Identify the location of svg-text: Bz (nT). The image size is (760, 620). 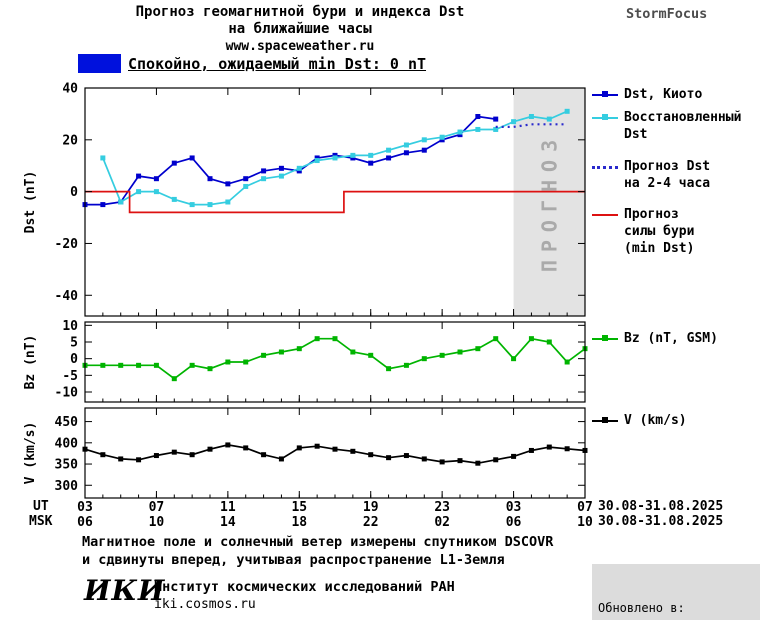
(30, 362).